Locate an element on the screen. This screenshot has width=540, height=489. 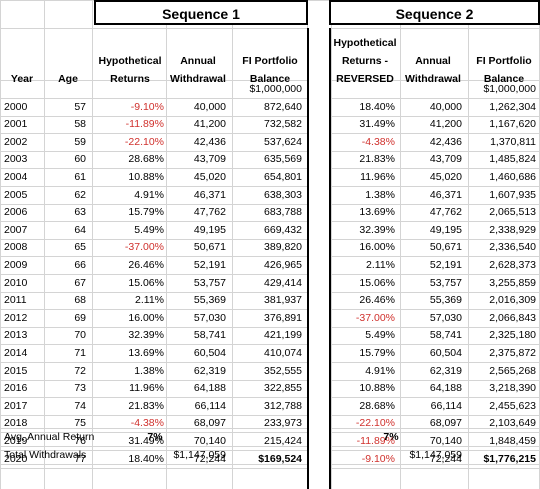
cell-w2: 47,762 is located at coordinates (445, 212).